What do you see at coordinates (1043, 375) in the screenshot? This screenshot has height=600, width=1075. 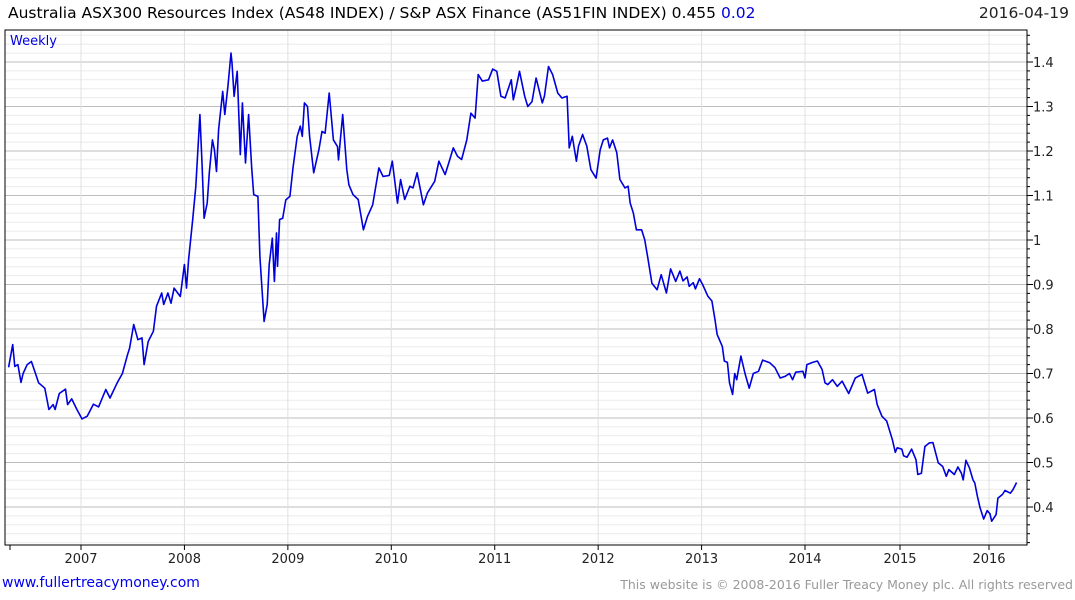 I see `y-tick-label: 0.7` at bounding box center [1043, 375].